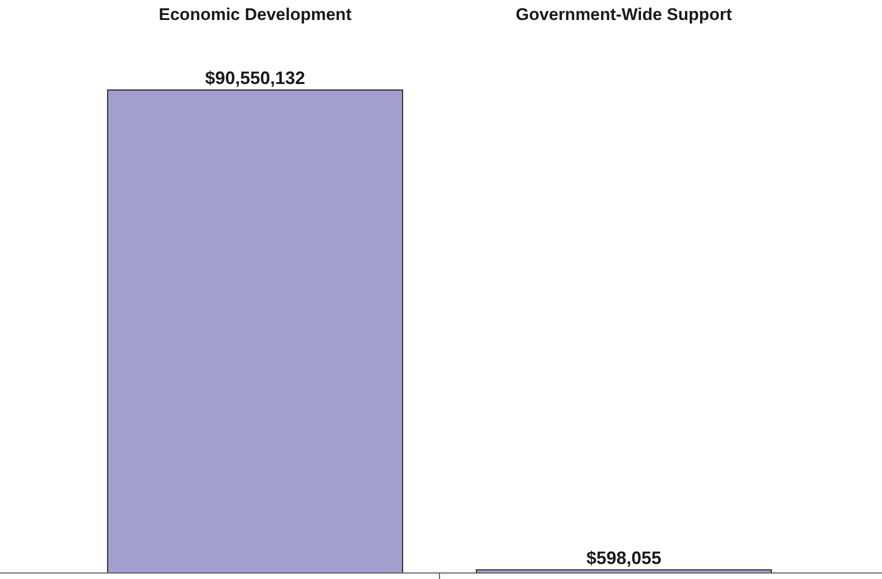 Image resolution: width=882 pixels, height=579 pixels. Describe the element at coordinates (624, 14) in the screenshot. I see `x-tick-label: Government-Wide Support` at that location.